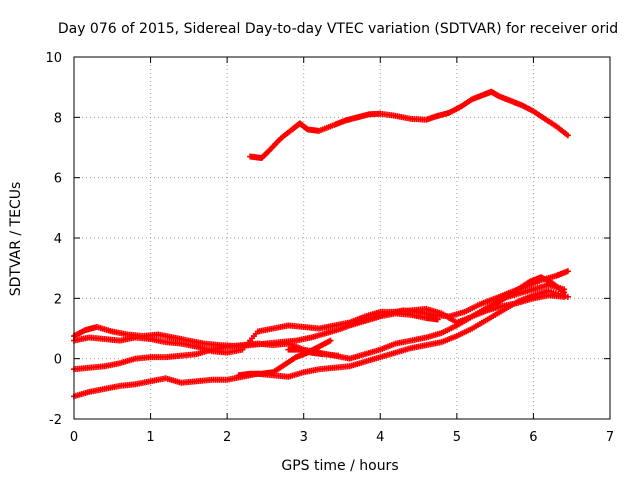 Image resolution: width=640 pixels, height=480 pixels. Describe the element at coordinates (610, 437) in the screenshot. I see `x-tick-label: 7` at that location.